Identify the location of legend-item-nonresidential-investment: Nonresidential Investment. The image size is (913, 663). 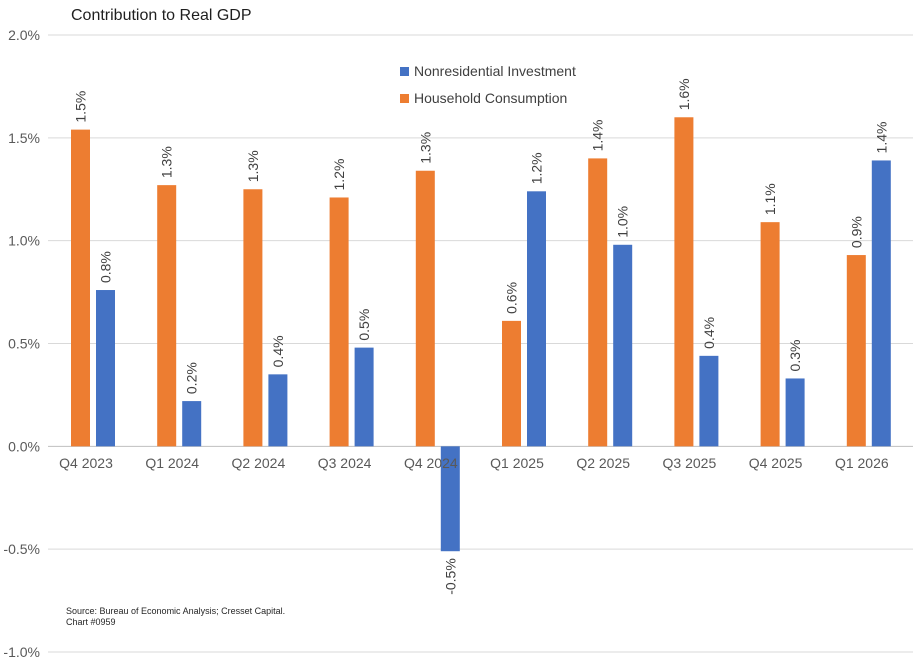
(488, 71).